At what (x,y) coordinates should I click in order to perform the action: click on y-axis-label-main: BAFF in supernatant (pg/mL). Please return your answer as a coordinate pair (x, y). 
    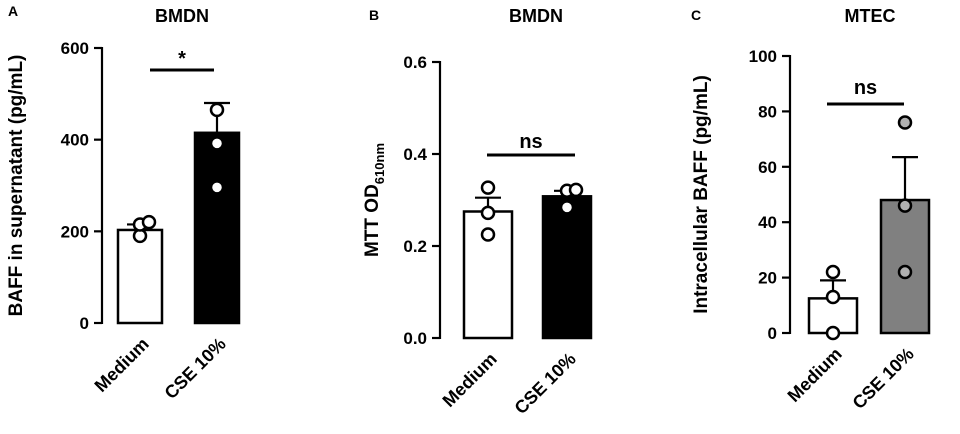
    Looking at the image, I should click on (16, 186).